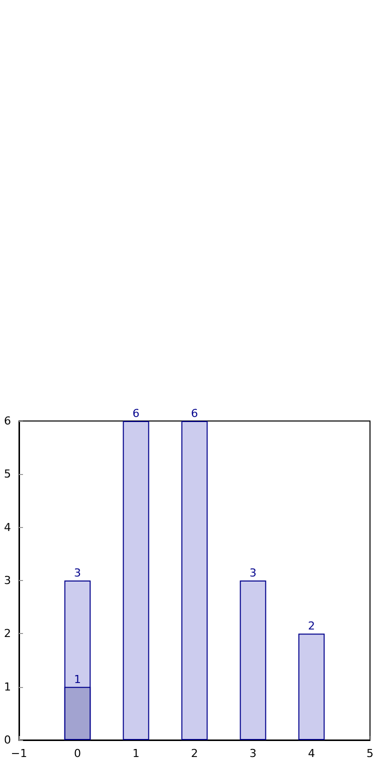 This screenshot has height=780, width=390. What do you see at coordinates (136, 753) in the screenshot?
I see `x-tick-label: 1` at bounding box center [136, 753].